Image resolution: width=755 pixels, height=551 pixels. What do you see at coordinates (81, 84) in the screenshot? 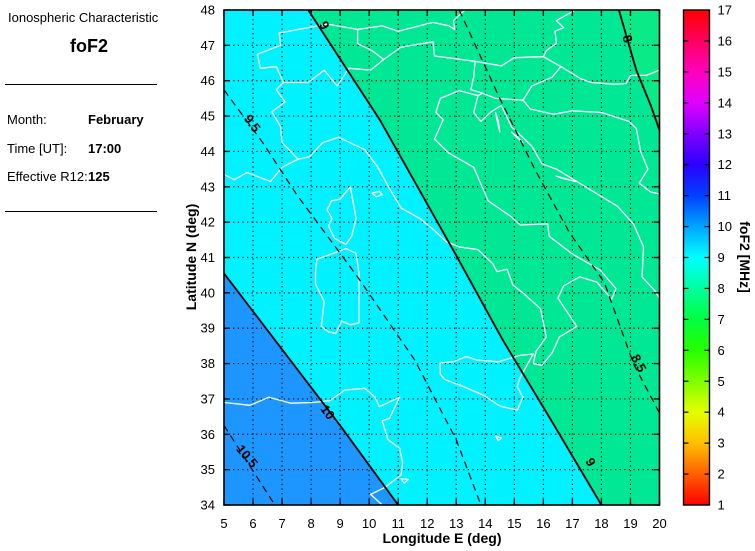
I see `divider-top` at bounding box center [81, 84].